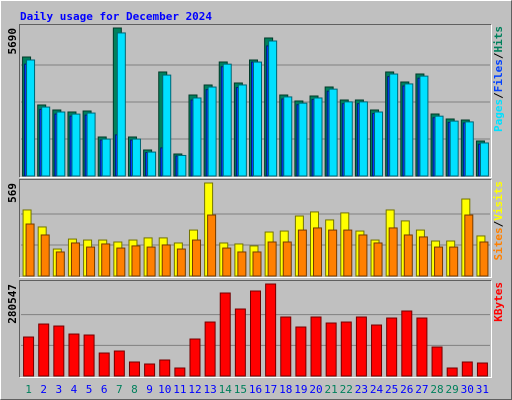  Describe the element at coordinates (498, 75) in the screenshot. I see `legend-entry: Files` at that location.